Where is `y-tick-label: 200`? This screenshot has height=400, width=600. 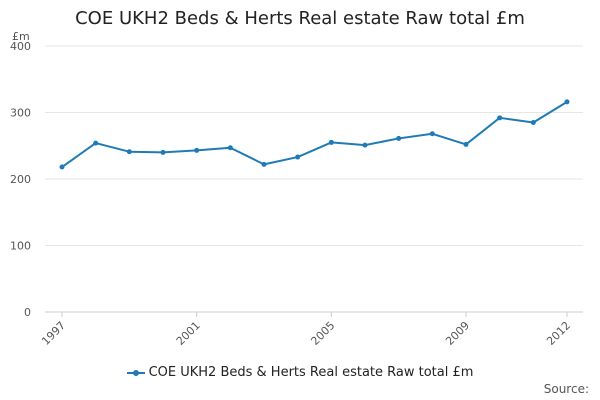
y-tick-label: 200 is located at coordinates (20, 179).